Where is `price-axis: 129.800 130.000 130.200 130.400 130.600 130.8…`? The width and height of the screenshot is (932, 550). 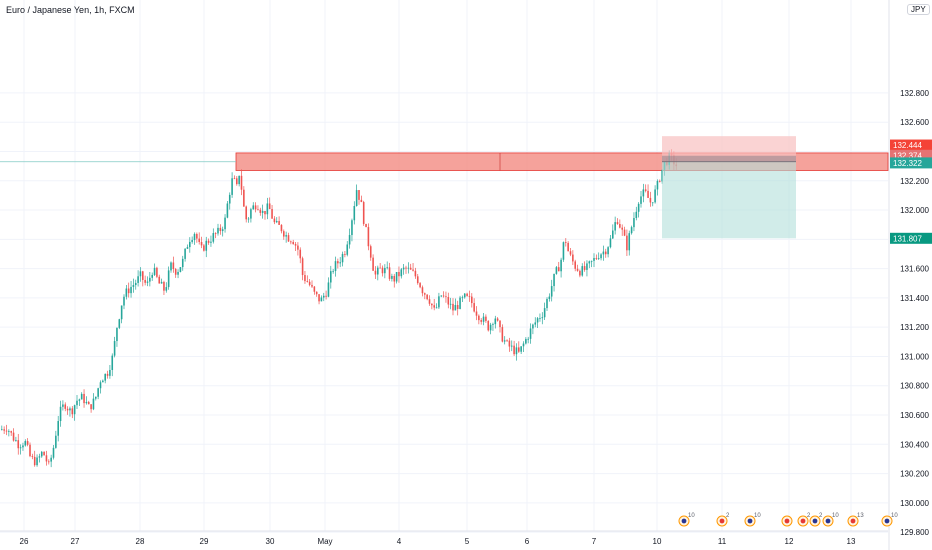 price-axis: 129.800 130.000 130.200 130.400 130.600 130.8… is located at coordinates (910, 275).